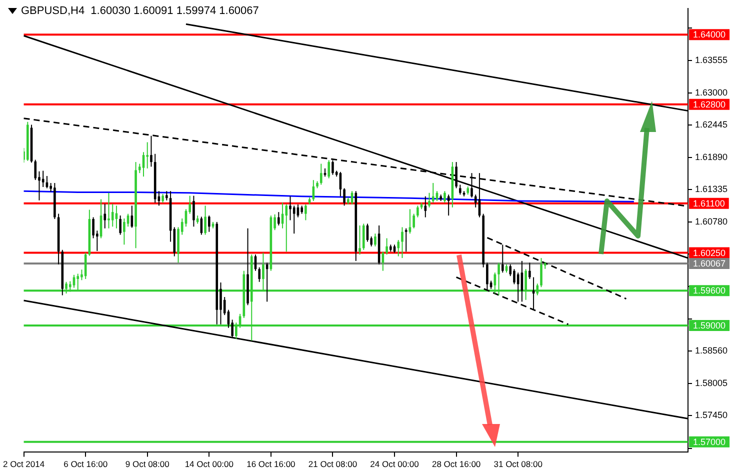  I want to click on x-tick-label: 21 Oct 08:00, so click(333, 464).